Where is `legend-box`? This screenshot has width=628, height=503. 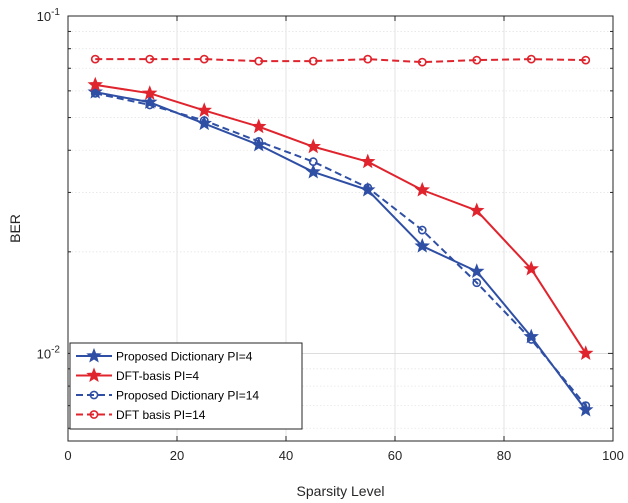
legend-box is located at coordinates (186, 386).